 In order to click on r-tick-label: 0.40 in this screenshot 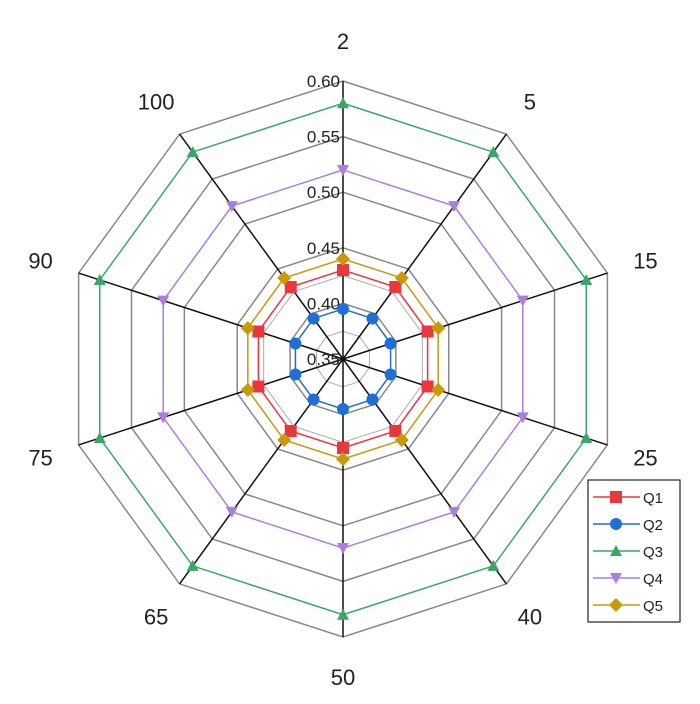, I will do `click(323, 303)`.